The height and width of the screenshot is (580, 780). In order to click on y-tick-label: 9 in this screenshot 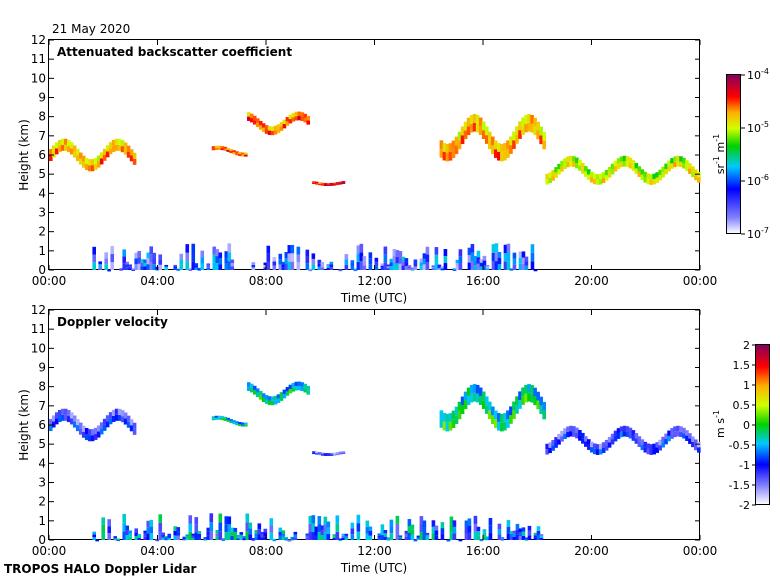, I will do `click(42, 368)`.